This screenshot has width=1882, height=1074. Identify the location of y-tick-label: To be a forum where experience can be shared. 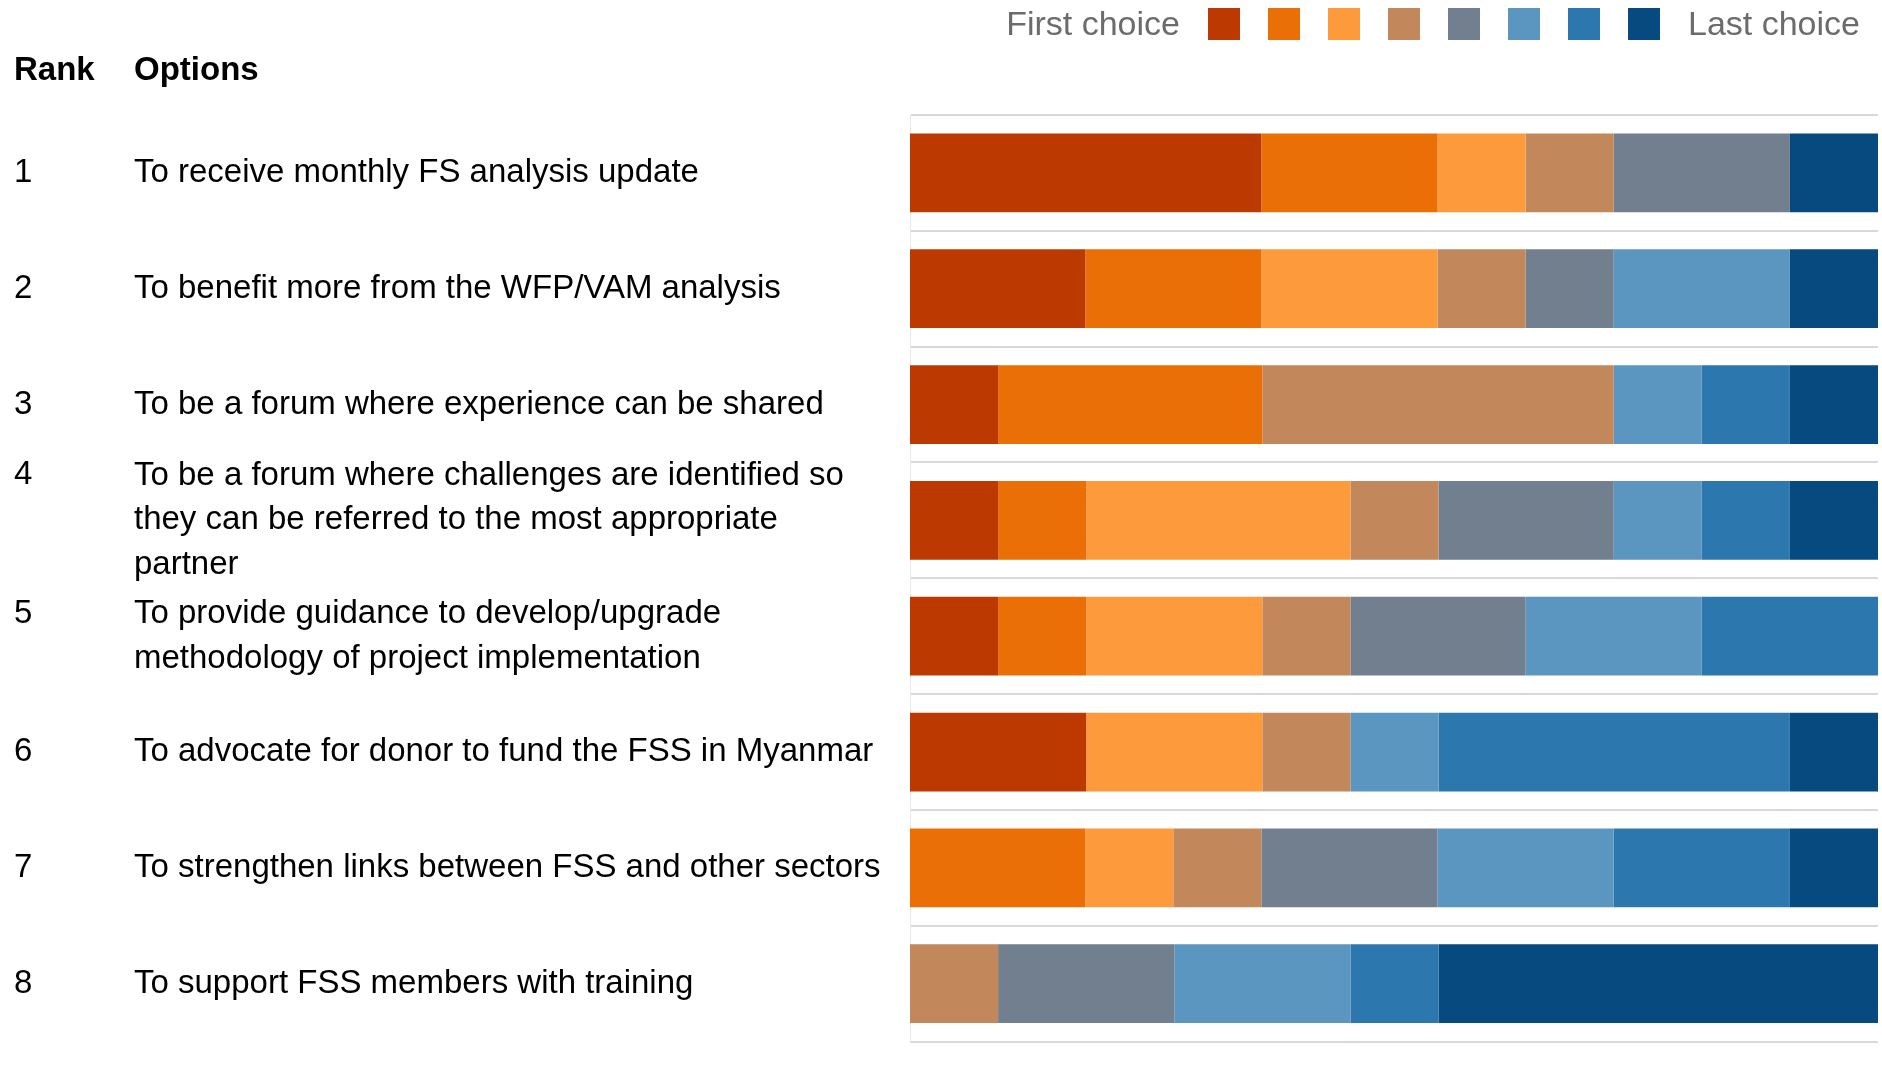
(479, 402).